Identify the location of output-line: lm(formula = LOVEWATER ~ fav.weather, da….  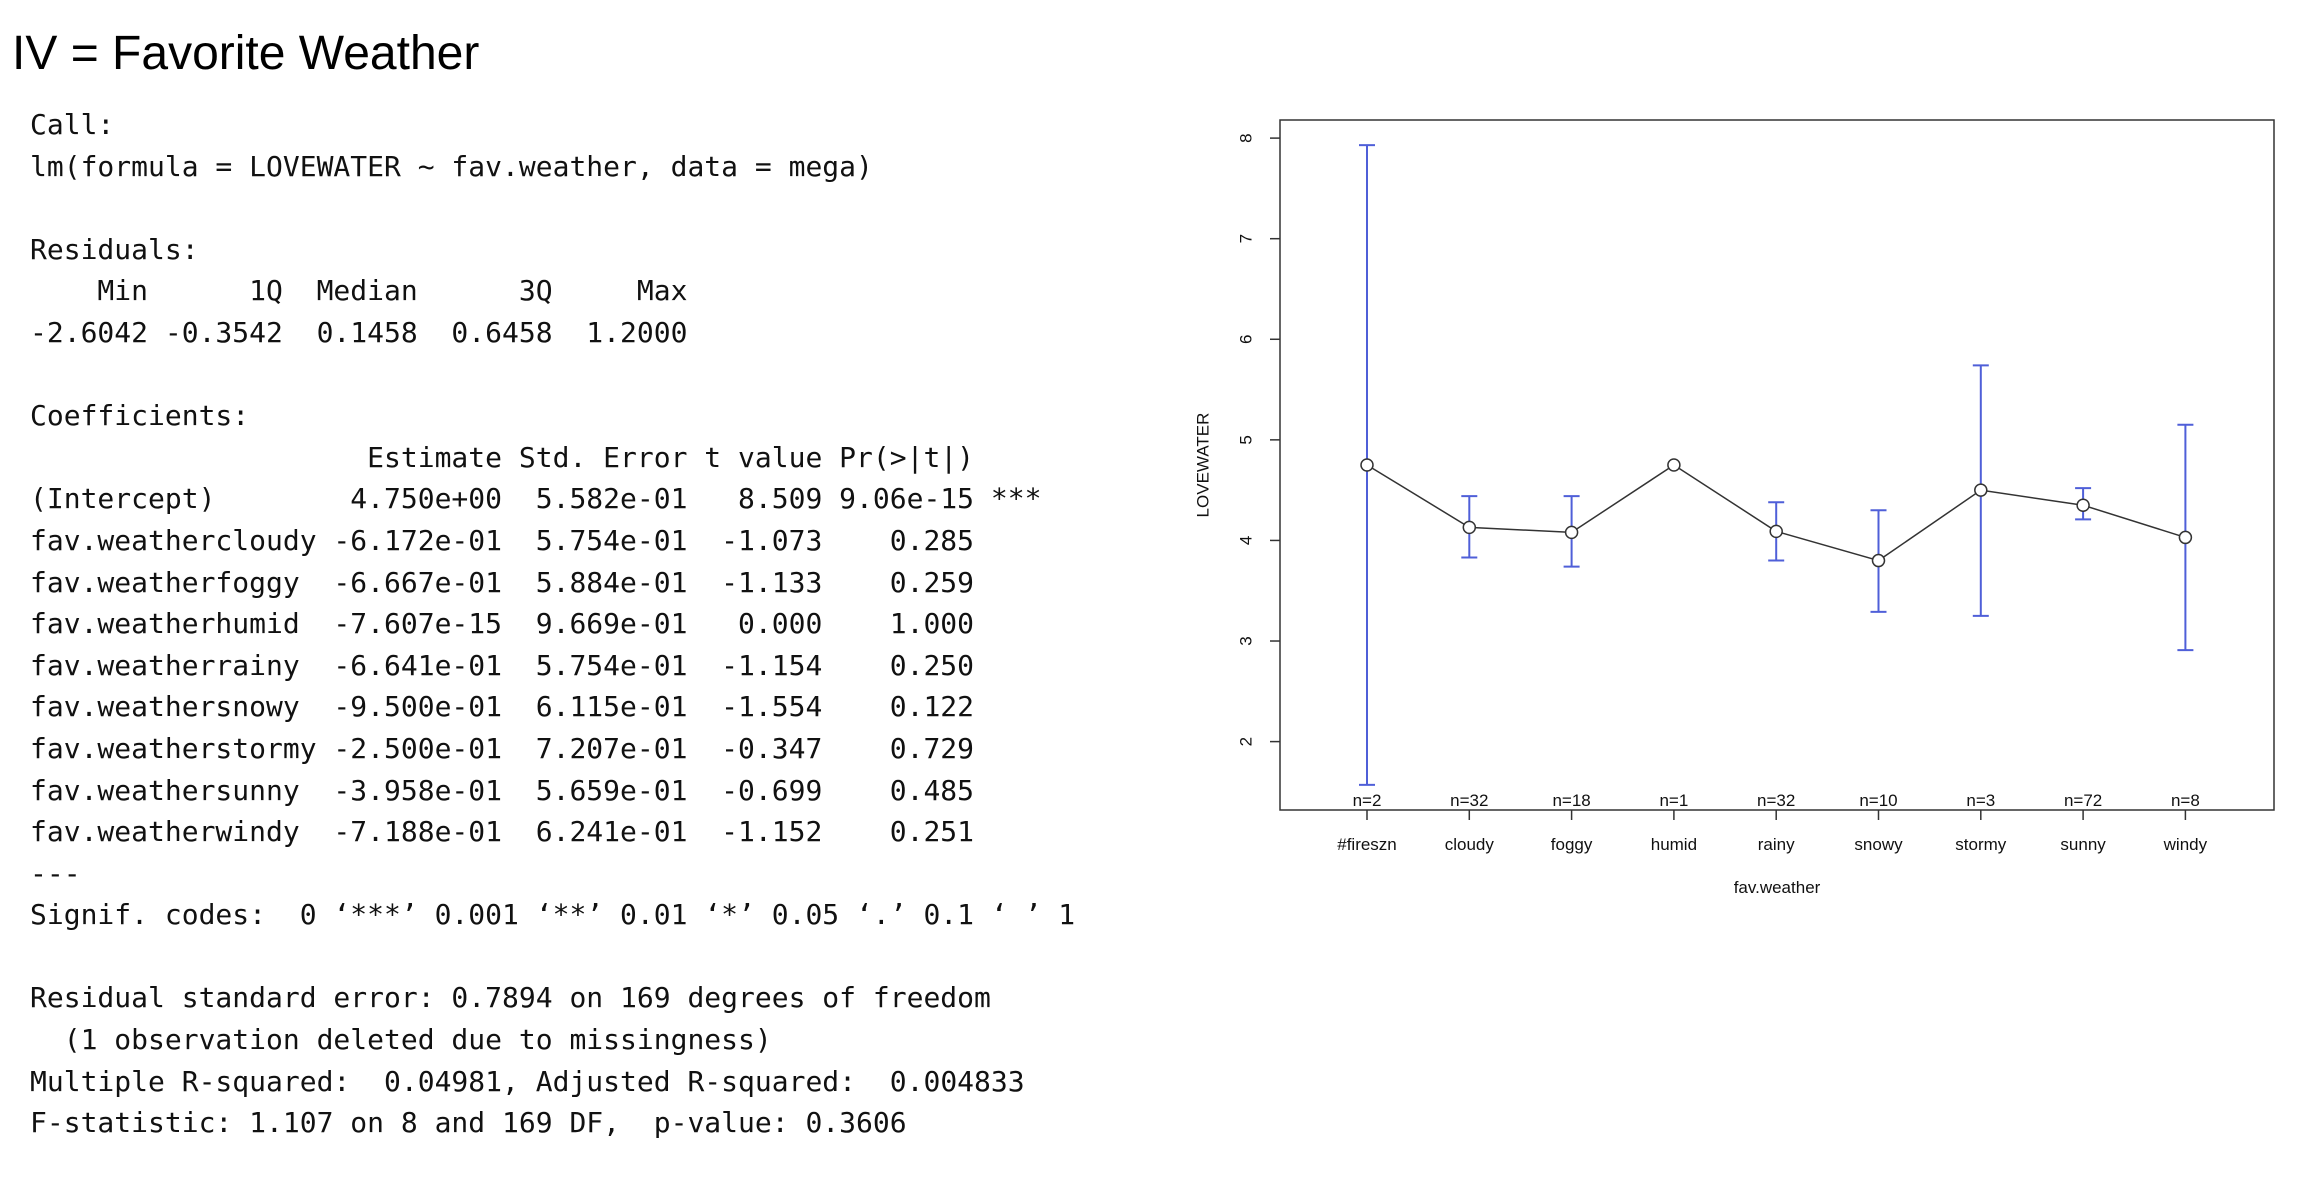
(451, 166).